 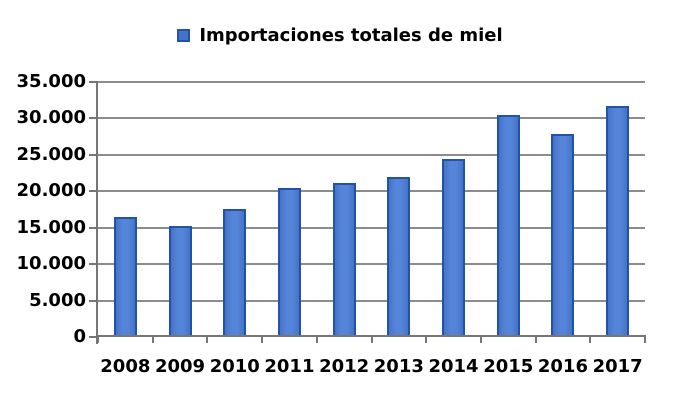 I want to click on bar-2014, so click(x=454, y=248).